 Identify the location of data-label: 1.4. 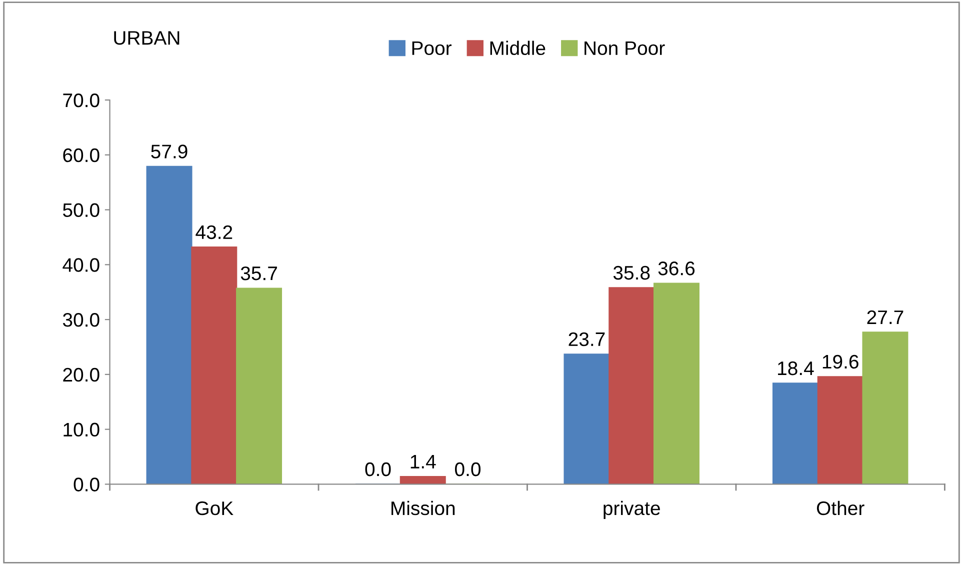
(423, 461).